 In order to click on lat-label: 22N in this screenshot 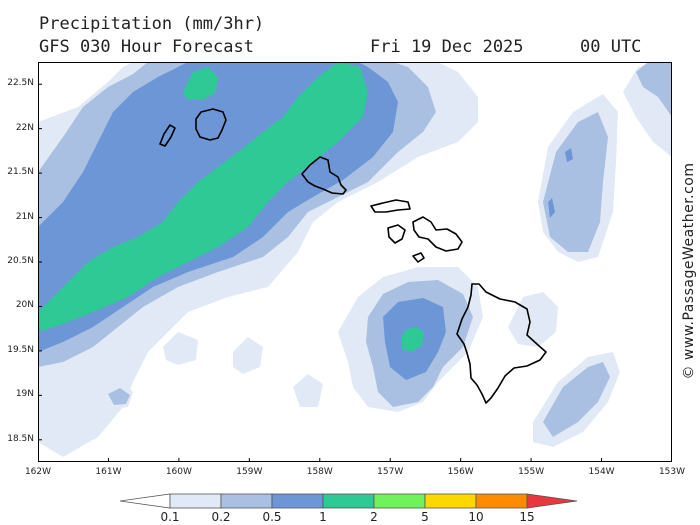, I will do `click(24, 127)`.